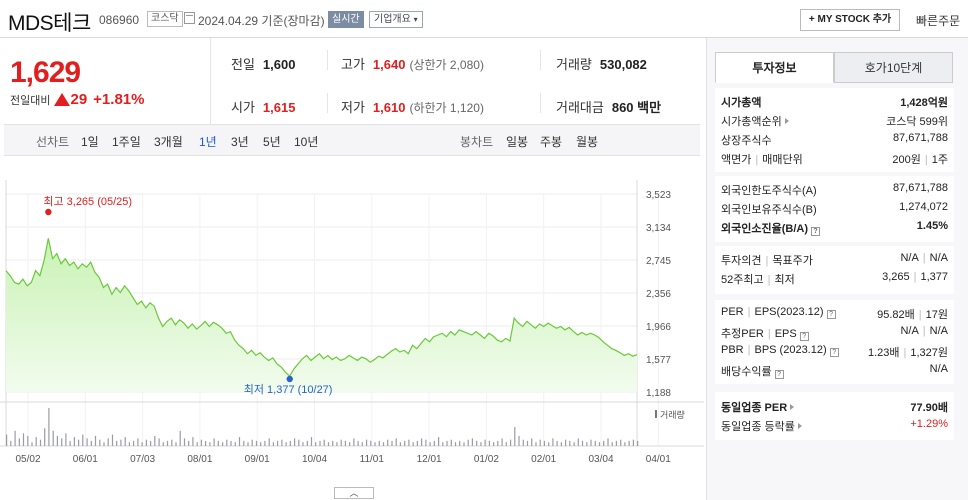 The image size is (968, 500). What do you see at coordinates (780, 350) in the screenshot?
I see `info-label: PBR | BPS (2023.12)?` at bounding box center [780, 350].